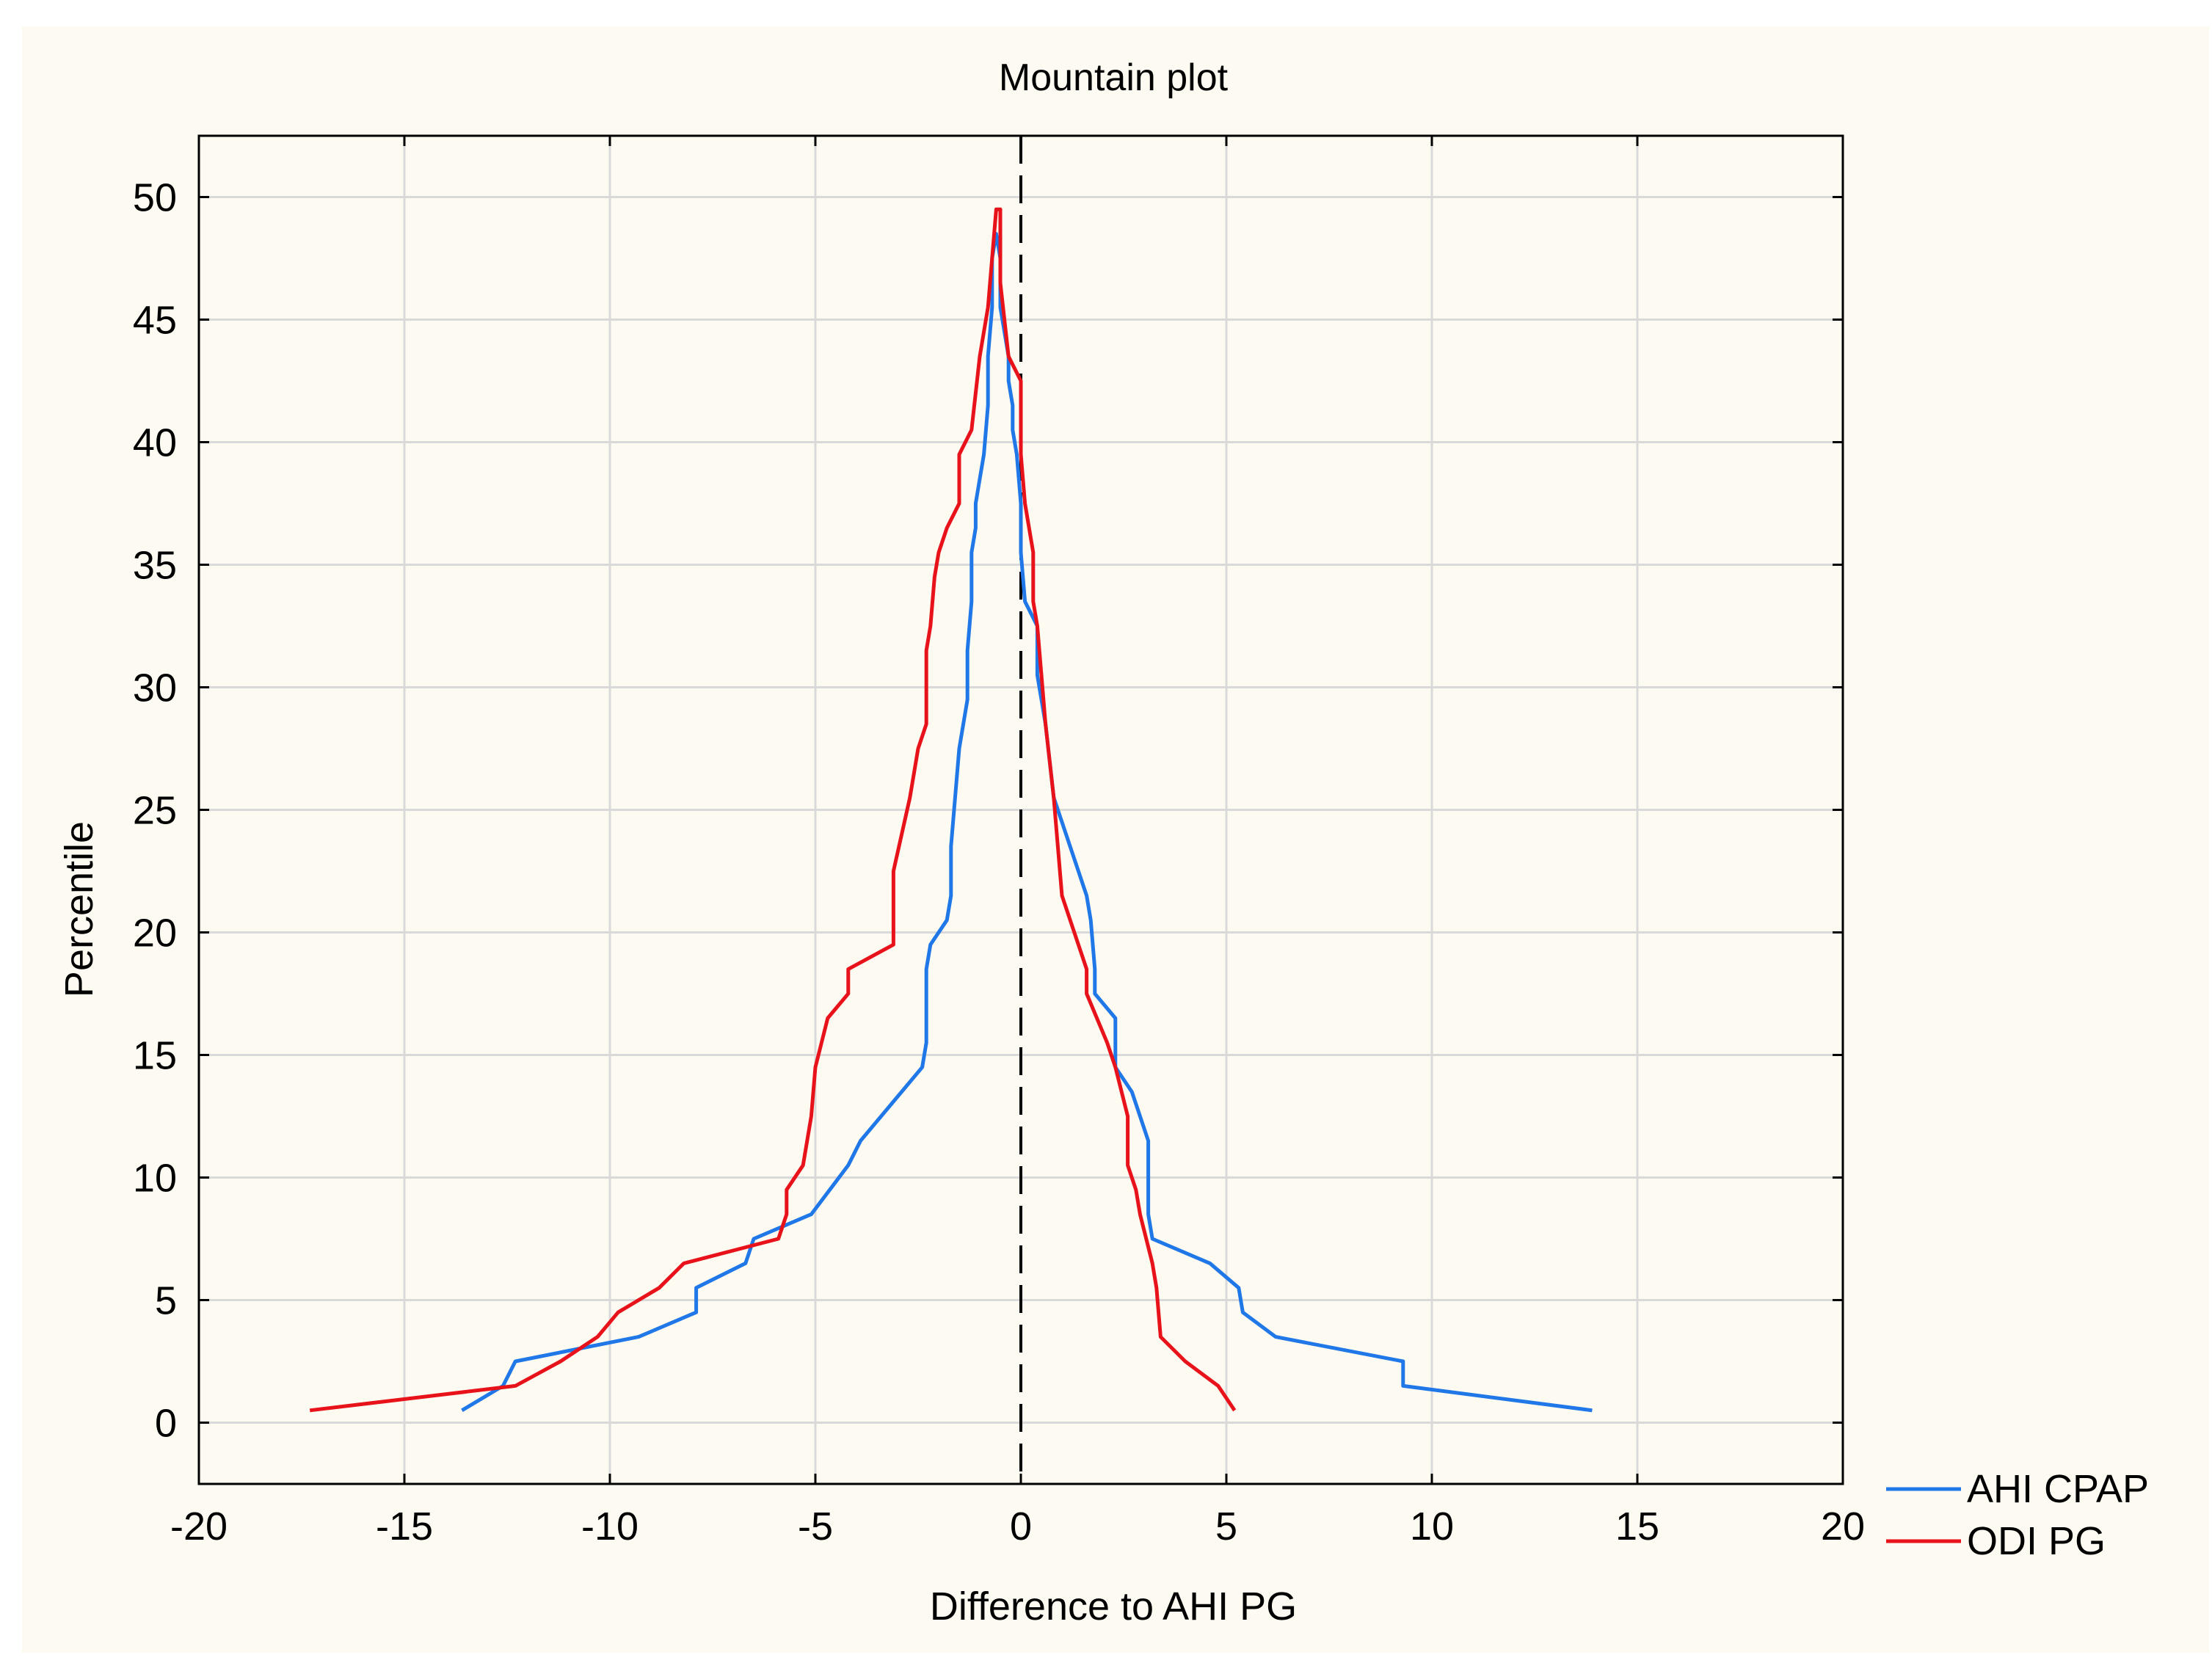 The image size is (2212, 1674). What do you see at coordinates (404, 1526) in the screenshot?
I see `x-tick-label: -15` at bounding box center [404, 1526].